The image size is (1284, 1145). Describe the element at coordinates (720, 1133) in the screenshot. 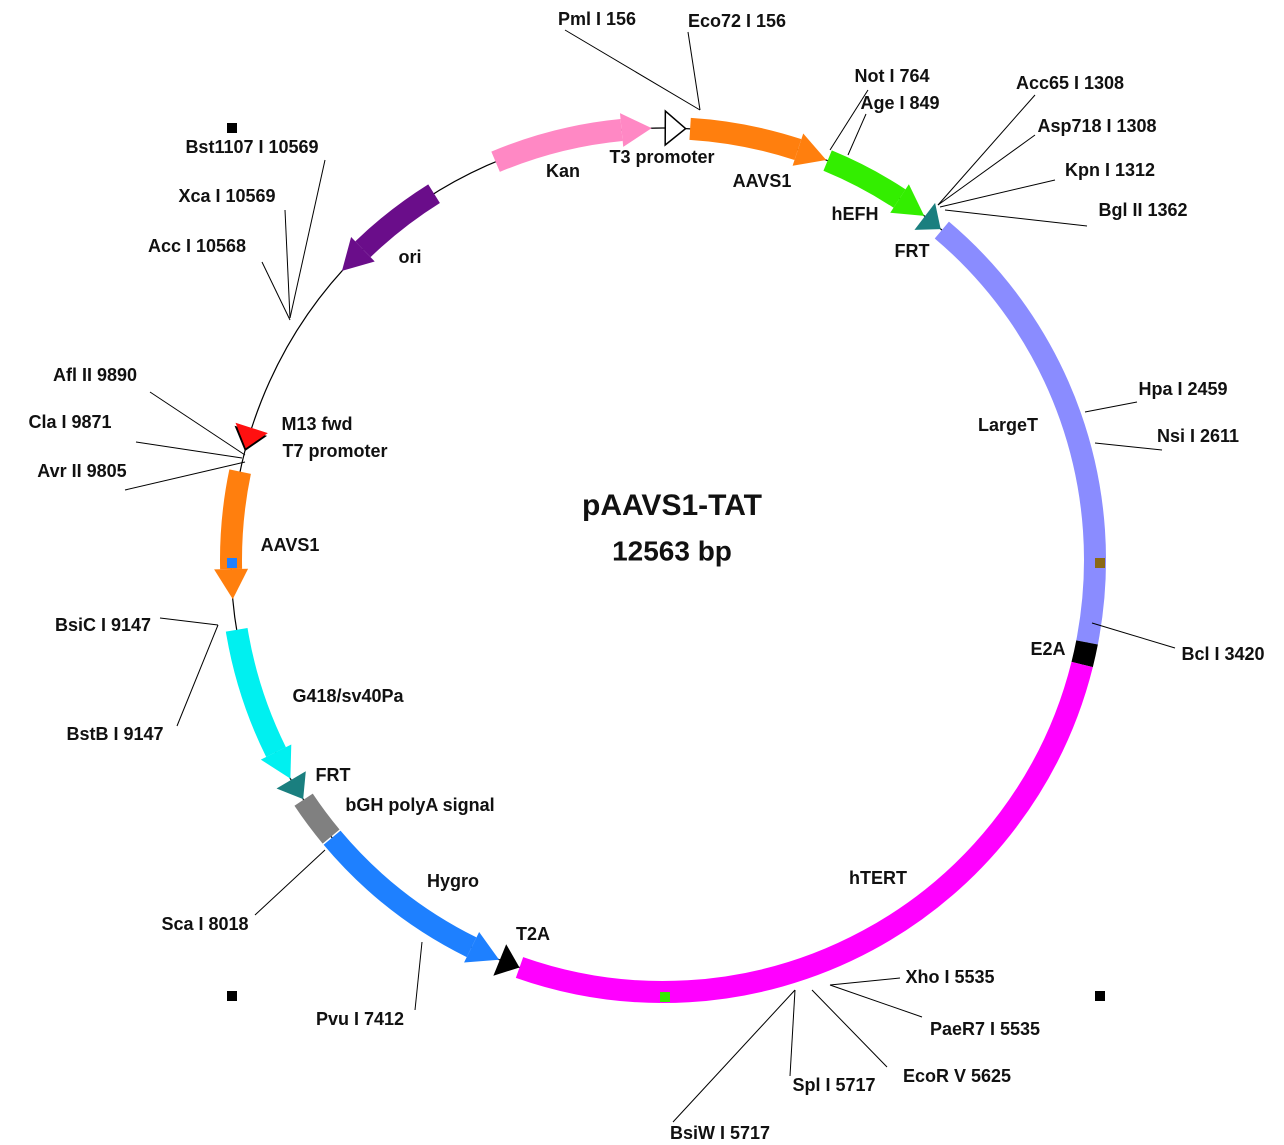

I see `site-label: BsiW I 5717` at that location.